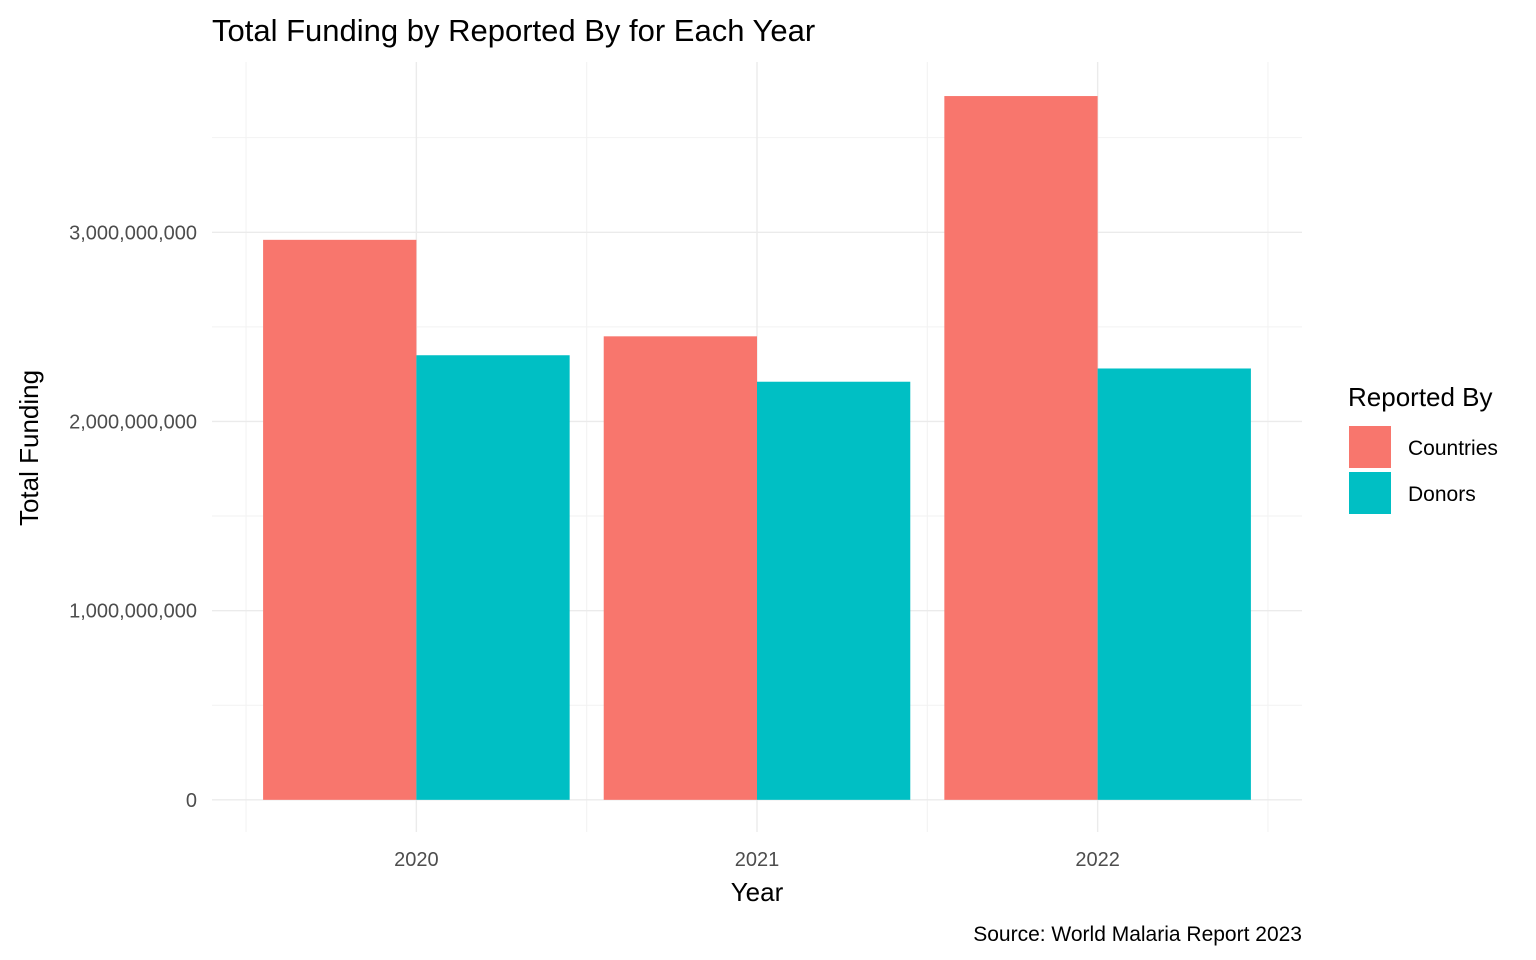 Image resolution: width=1536 pixels, height=960 pixels. I want to click on x-tick-label: 2020, so click(416, 860).